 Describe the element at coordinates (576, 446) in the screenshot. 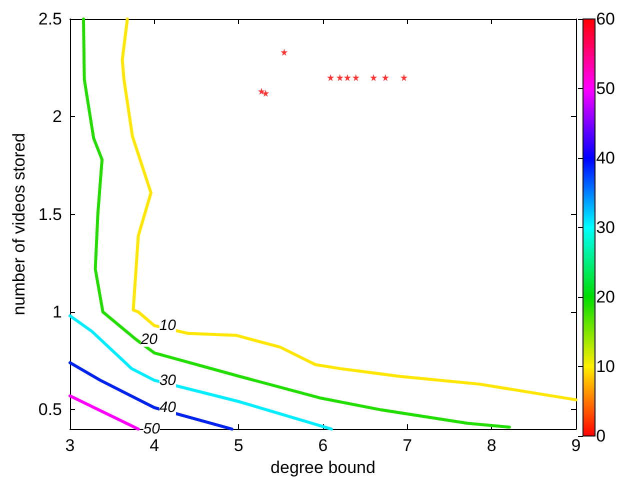

I see `x-tick-label: 9` at that location.